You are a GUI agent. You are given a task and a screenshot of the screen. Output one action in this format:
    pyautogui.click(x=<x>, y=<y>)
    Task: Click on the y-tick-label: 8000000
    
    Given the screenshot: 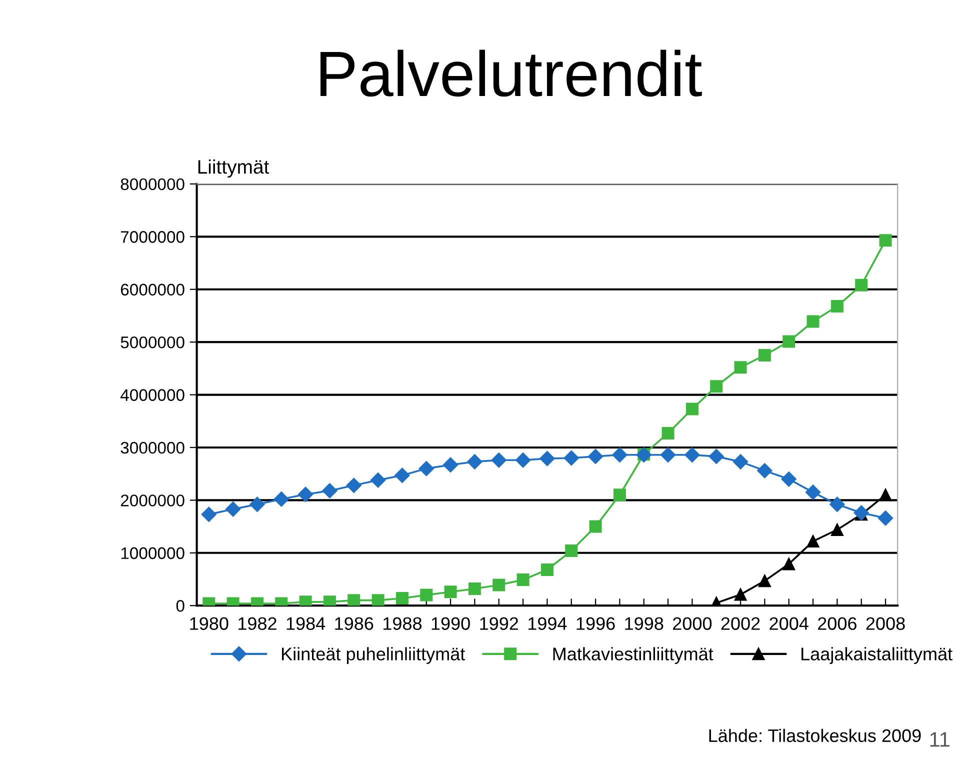 What is the action you would take?
    pyautogui.click(x=152, y=184)
    